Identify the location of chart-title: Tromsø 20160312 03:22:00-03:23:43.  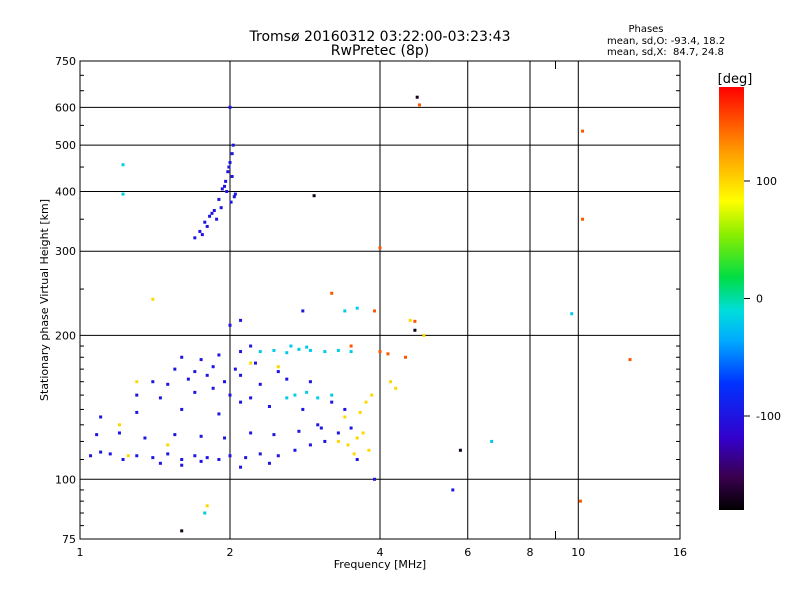
(380, 37).